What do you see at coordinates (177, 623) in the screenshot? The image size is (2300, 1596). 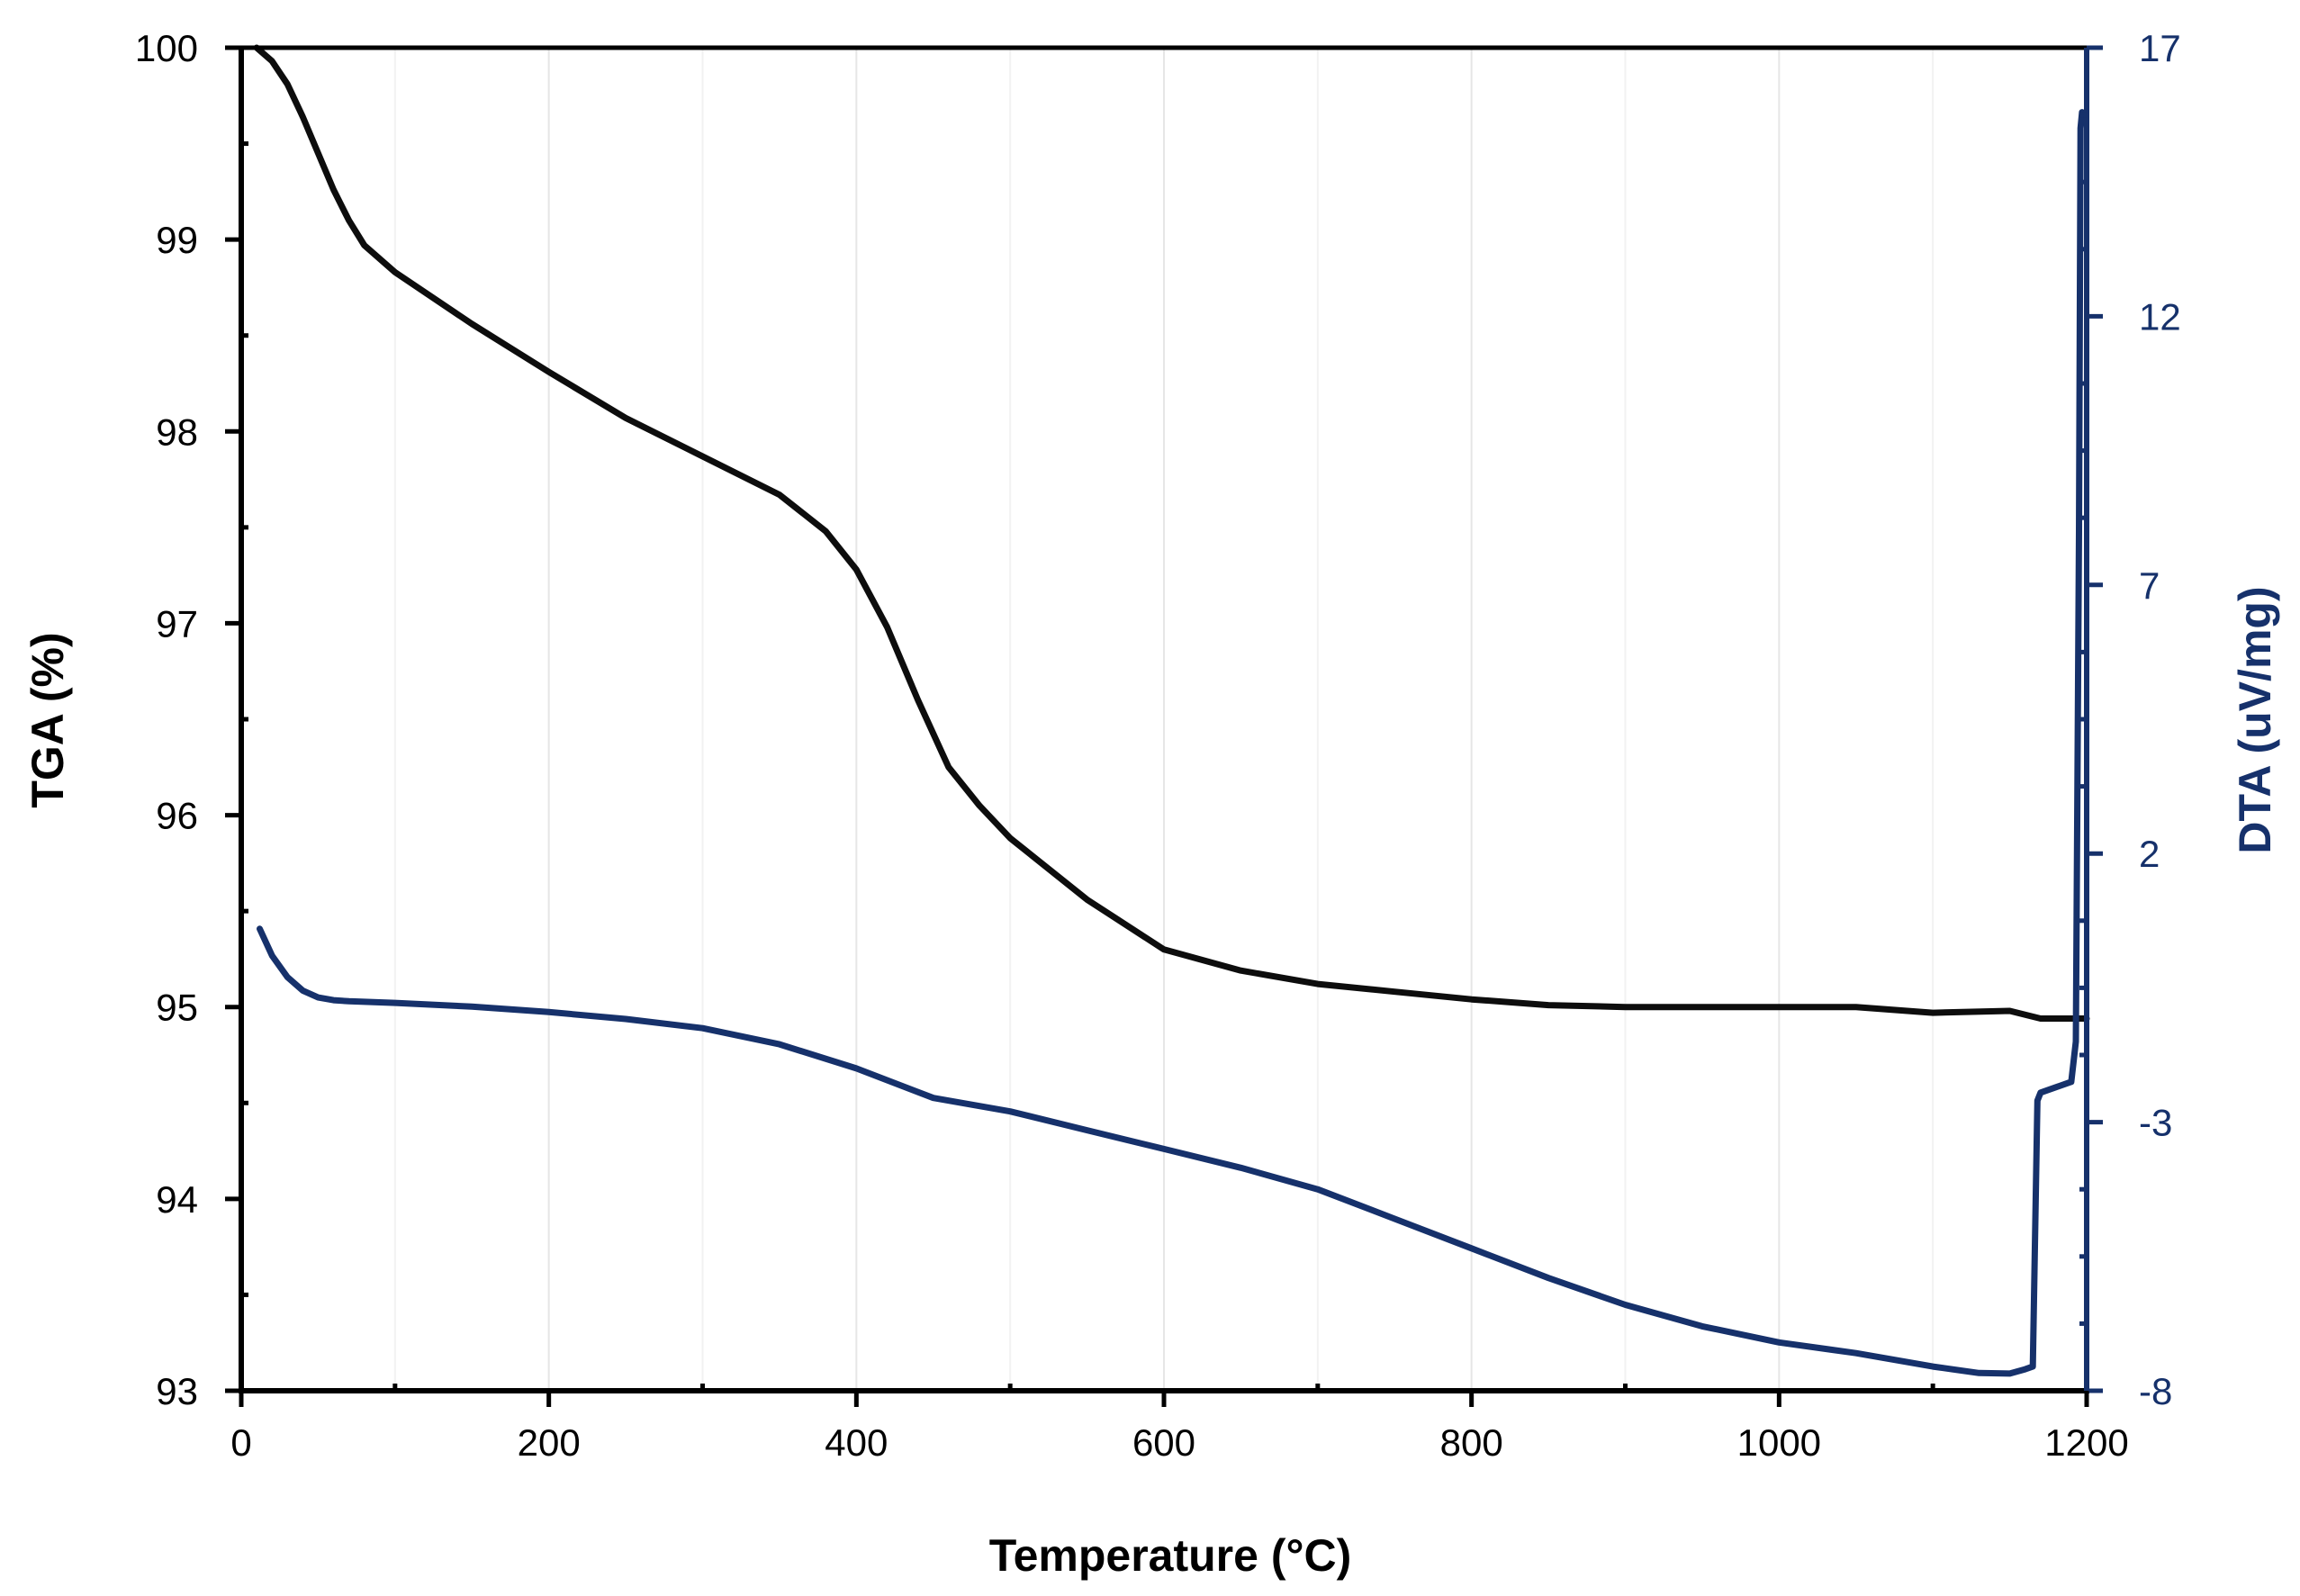 I see `y-tick-label: 97` at bounding box center [177, 623].